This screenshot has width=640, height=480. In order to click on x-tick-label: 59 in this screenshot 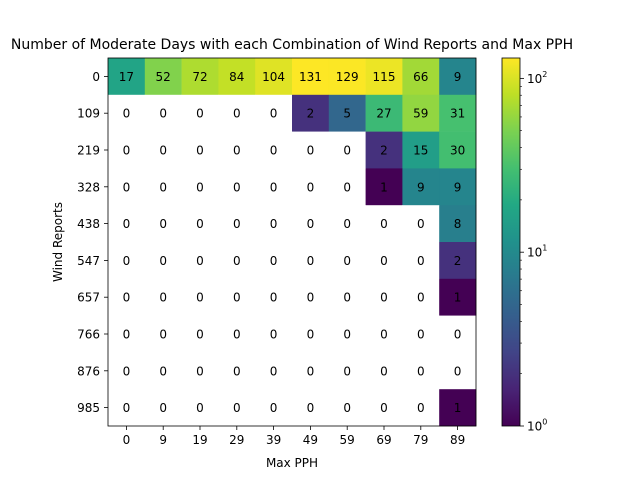, I will do `click(347, 440)`.